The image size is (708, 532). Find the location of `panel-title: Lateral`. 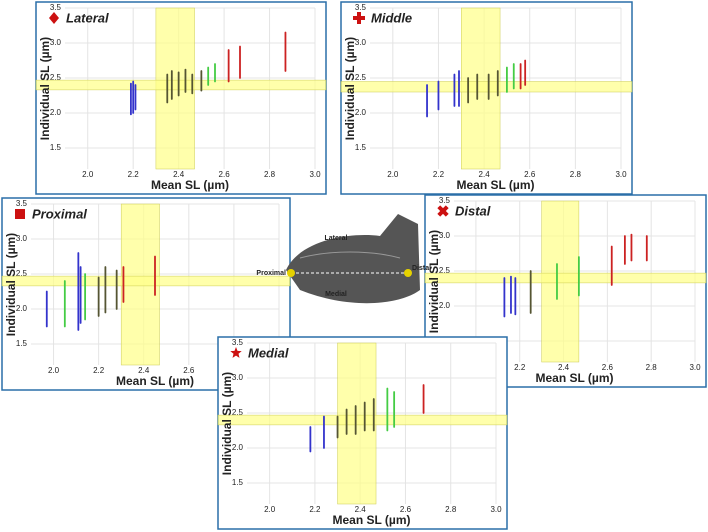

panel-title: Lateral is located at coordinates (87, 17).